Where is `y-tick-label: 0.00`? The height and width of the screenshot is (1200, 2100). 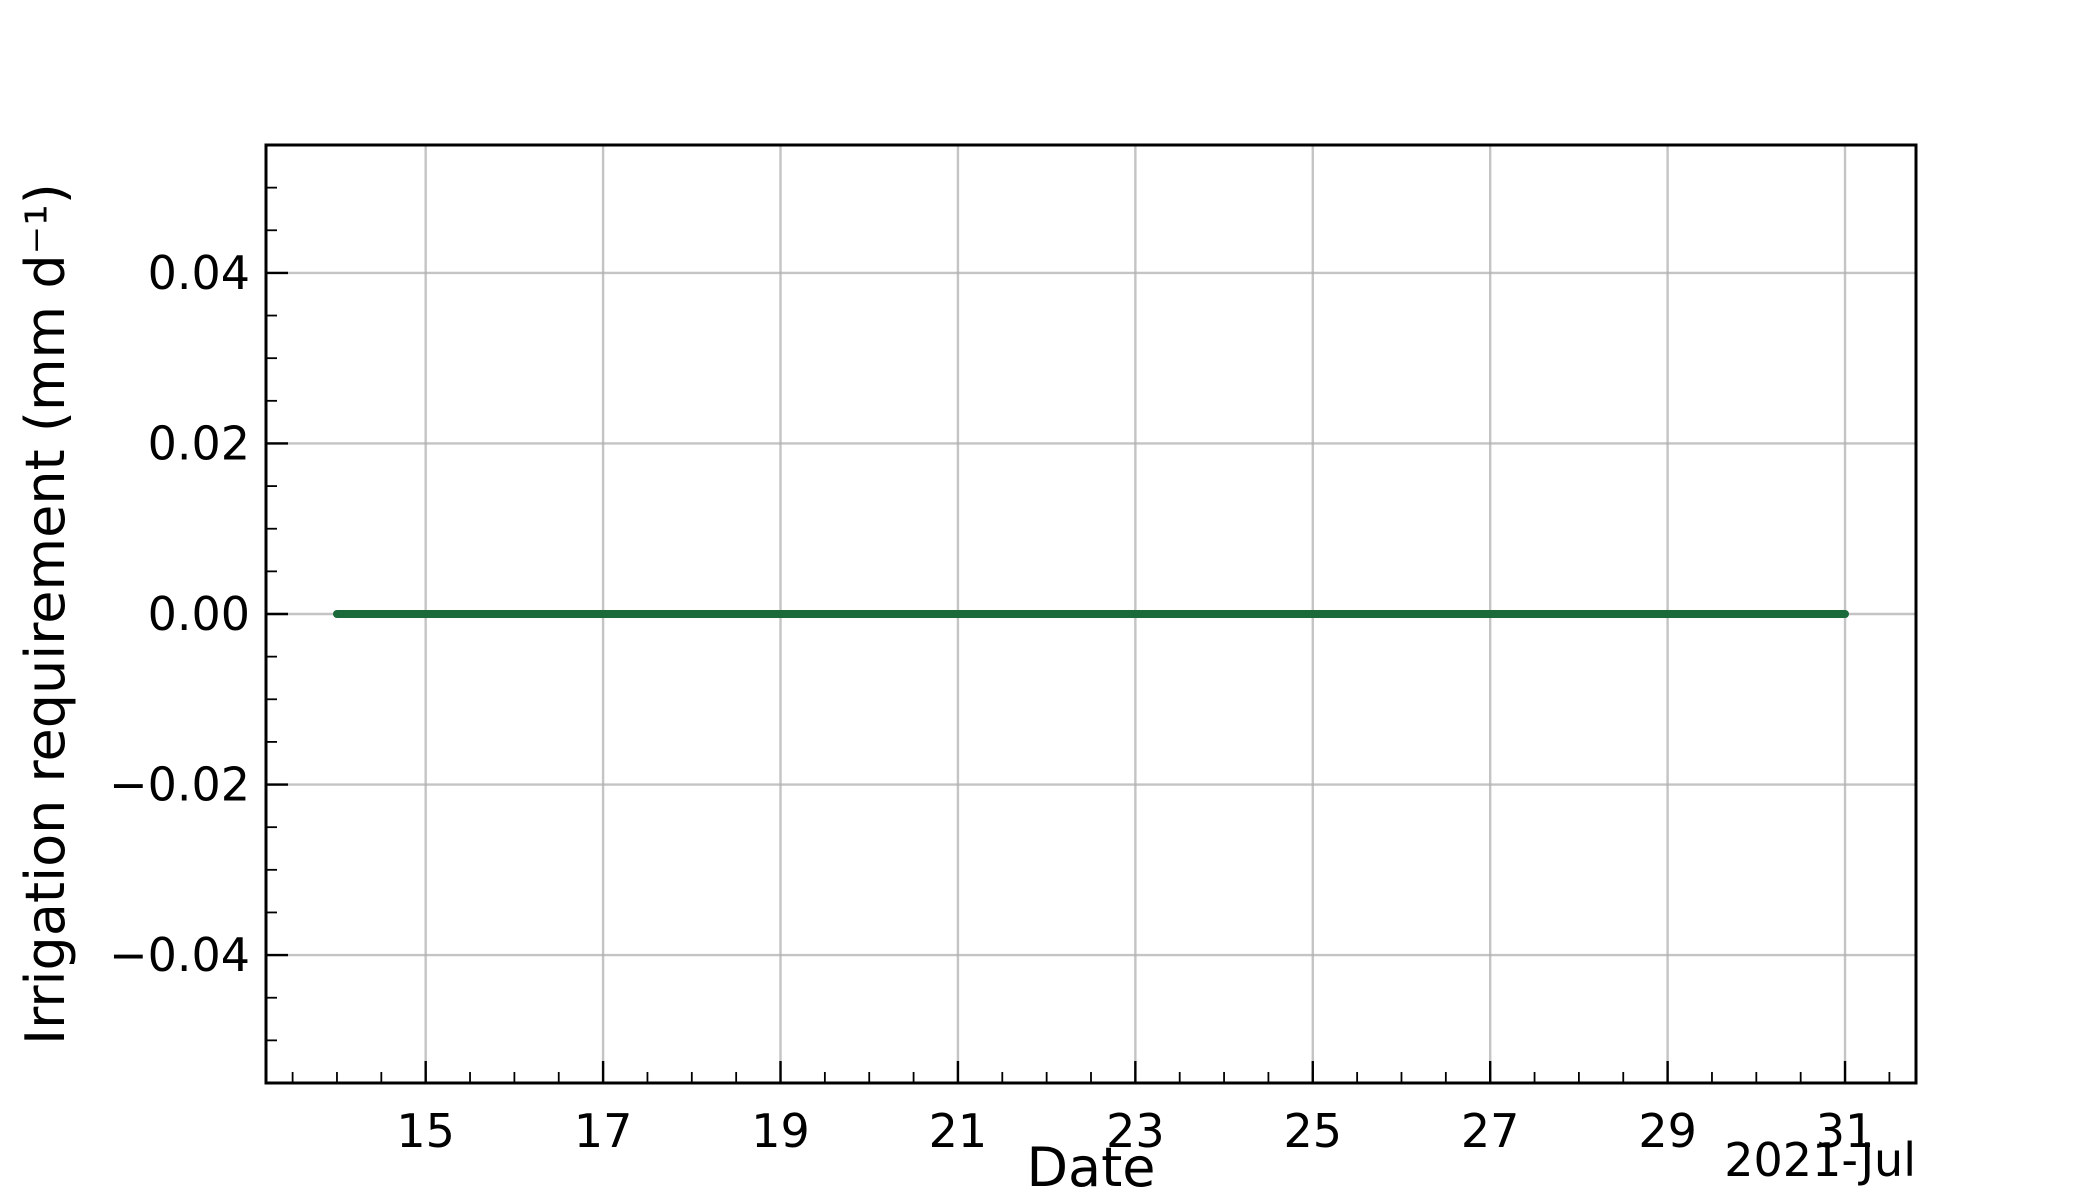
y-tick-label: 0.00 is located at coordinates (199, 614).